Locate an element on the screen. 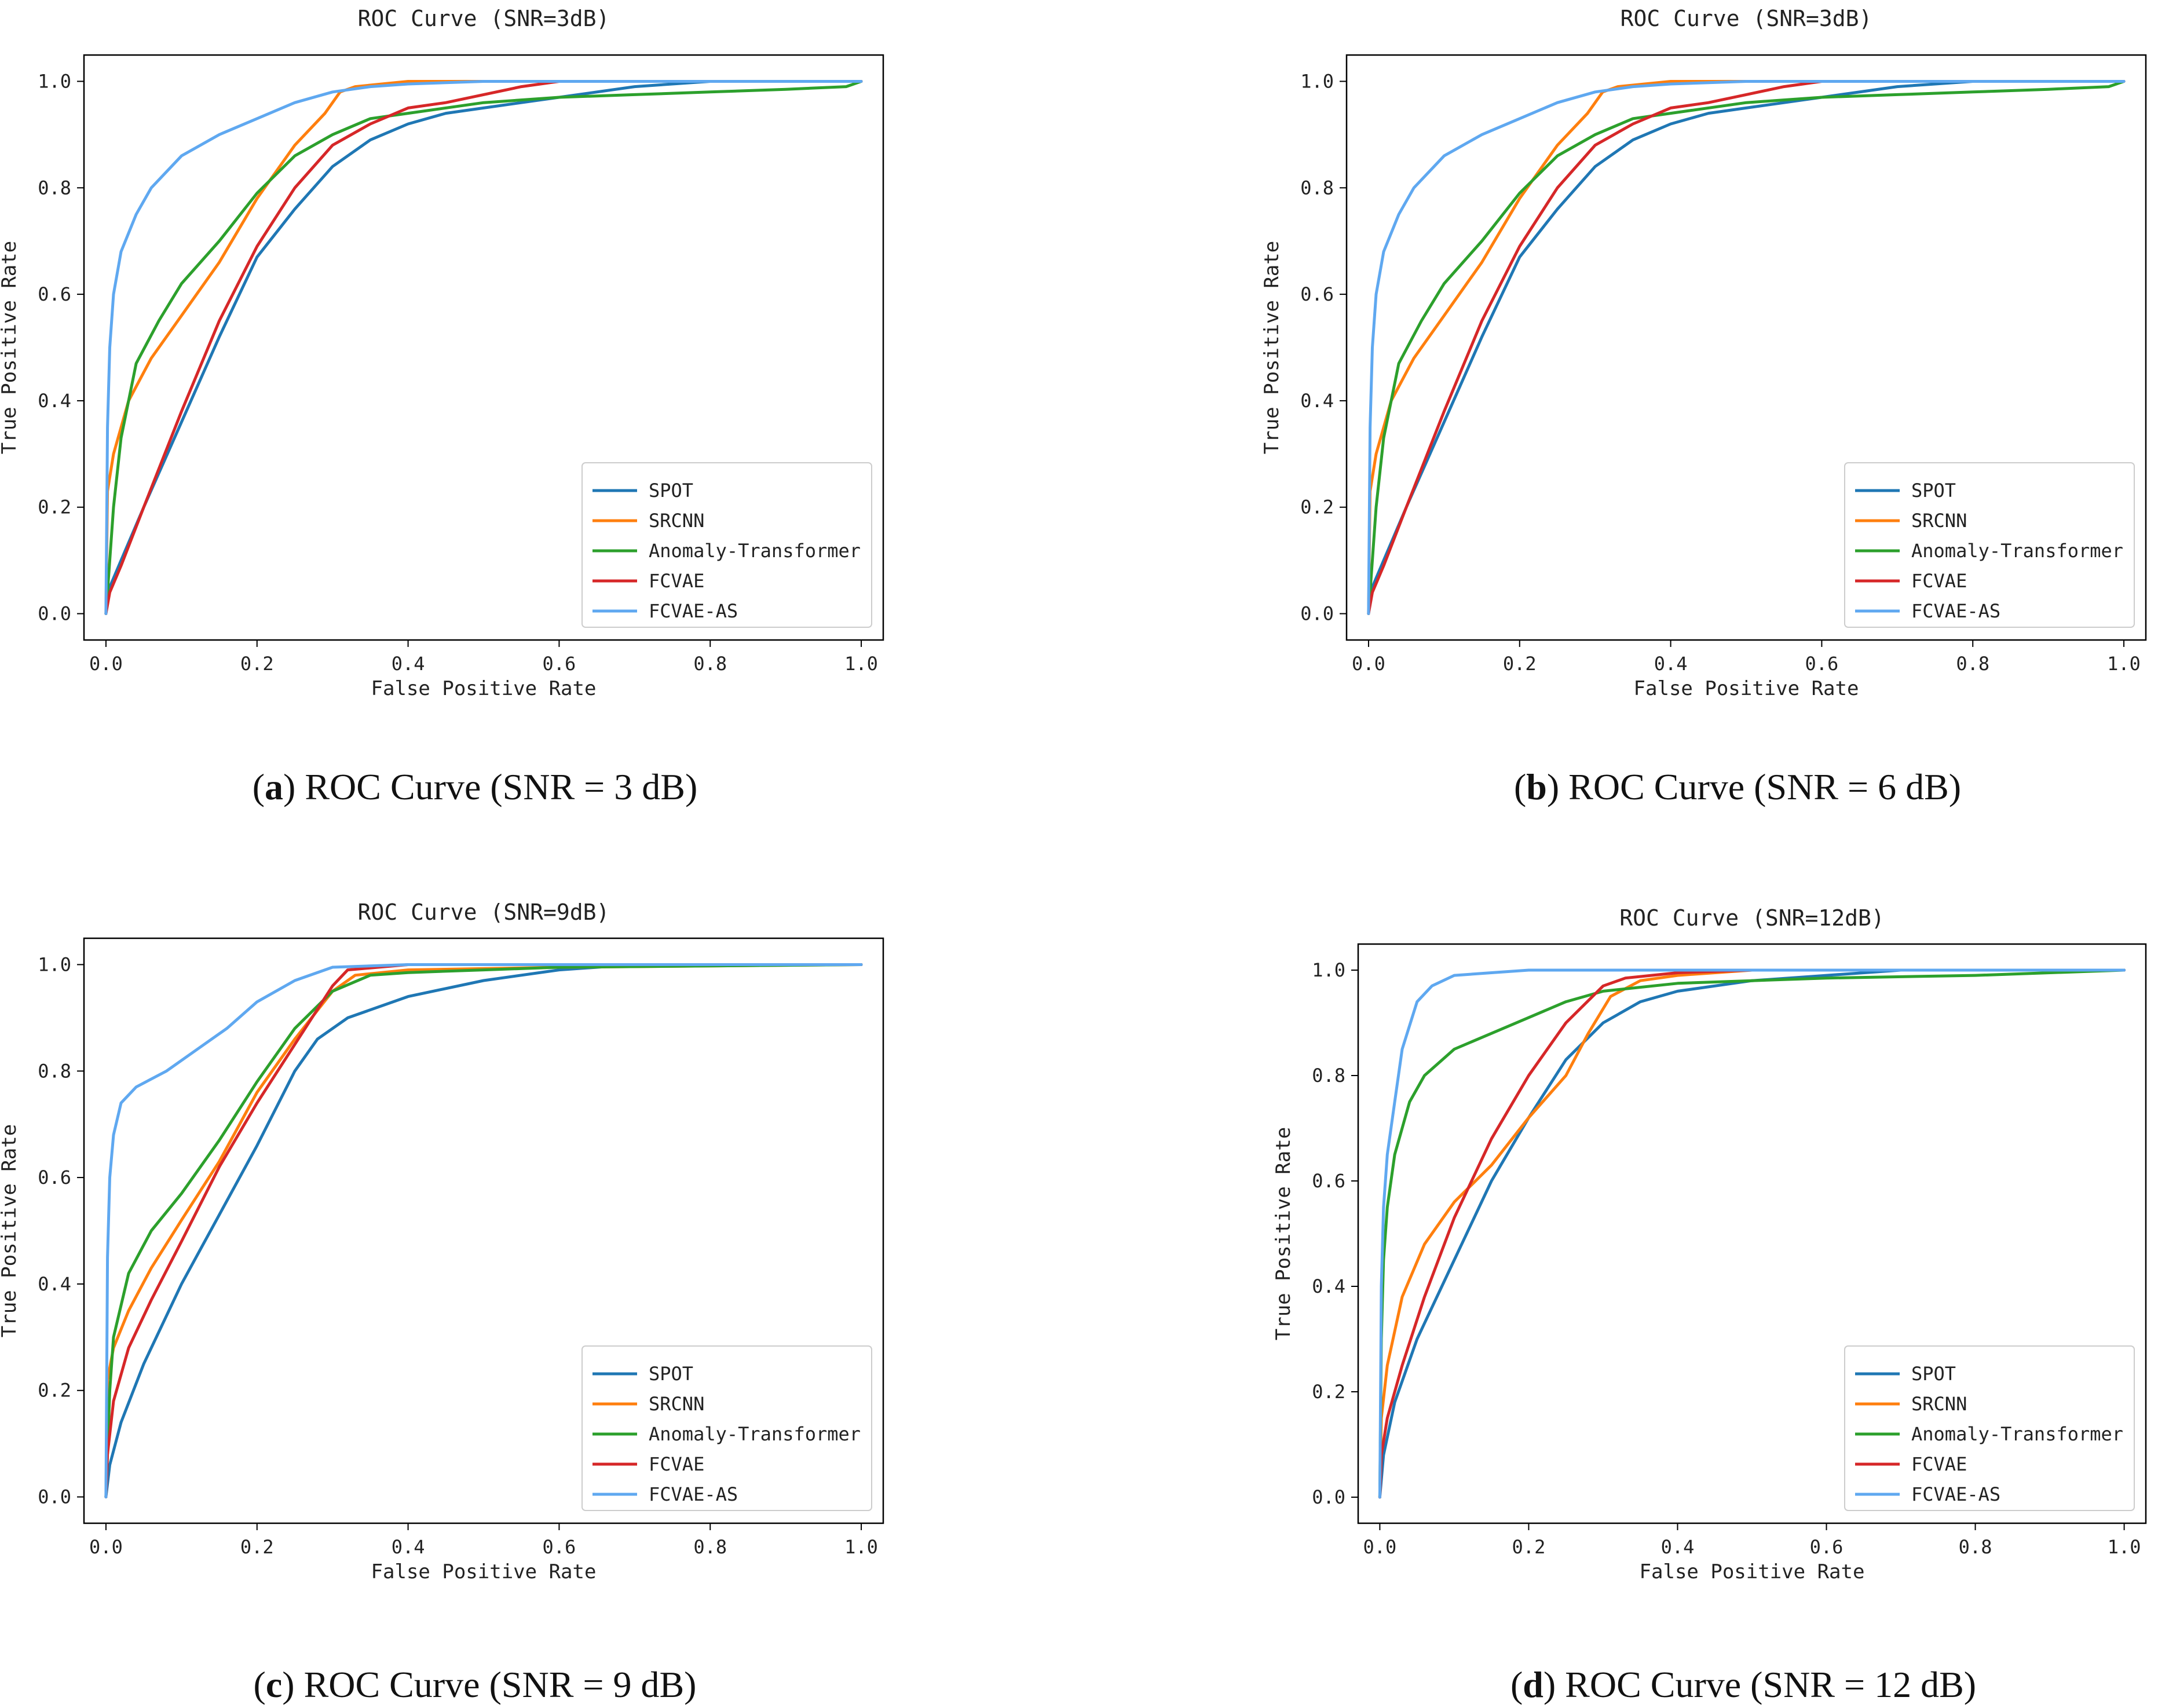  figure-caption: (d) ROC Curve (SNR = 12 dB) is located at coordinates (1743, 1684).